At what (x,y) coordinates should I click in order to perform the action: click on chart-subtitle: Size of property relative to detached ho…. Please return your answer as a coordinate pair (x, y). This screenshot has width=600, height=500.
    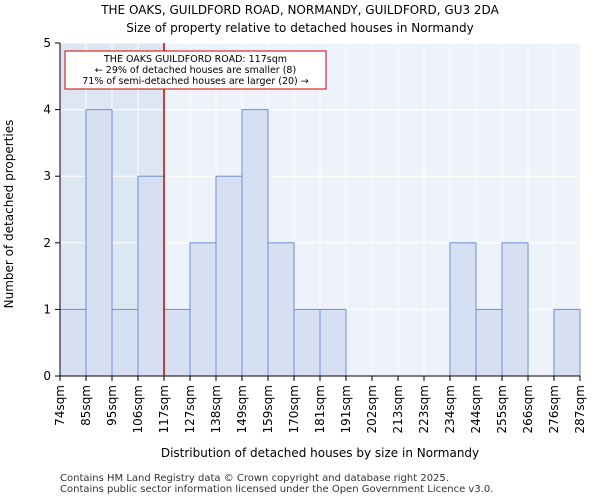
    Looking at the image, I should click on (299, 28).